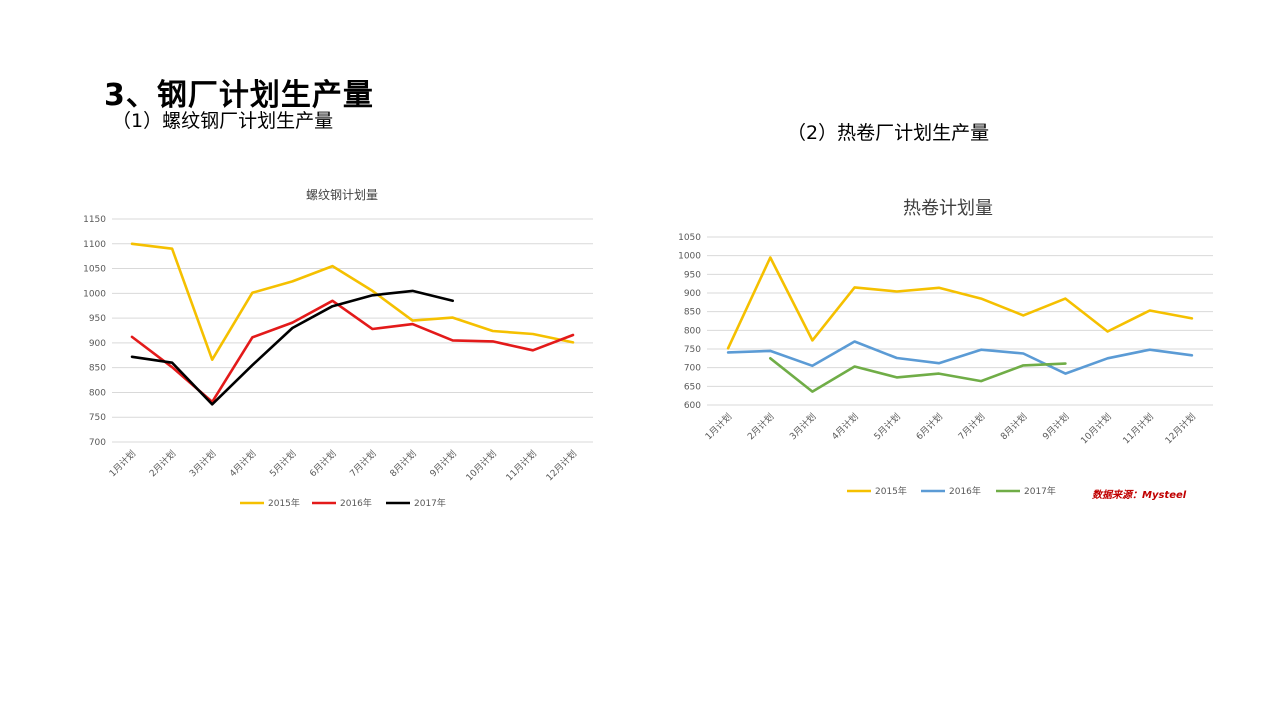 This screenshot has height=720, width=1280. What do you see at coordinates (561, 466) in the screenshot?
I see `rebar-x-tick-label: 12月计划` at bounding box center [561, 466].